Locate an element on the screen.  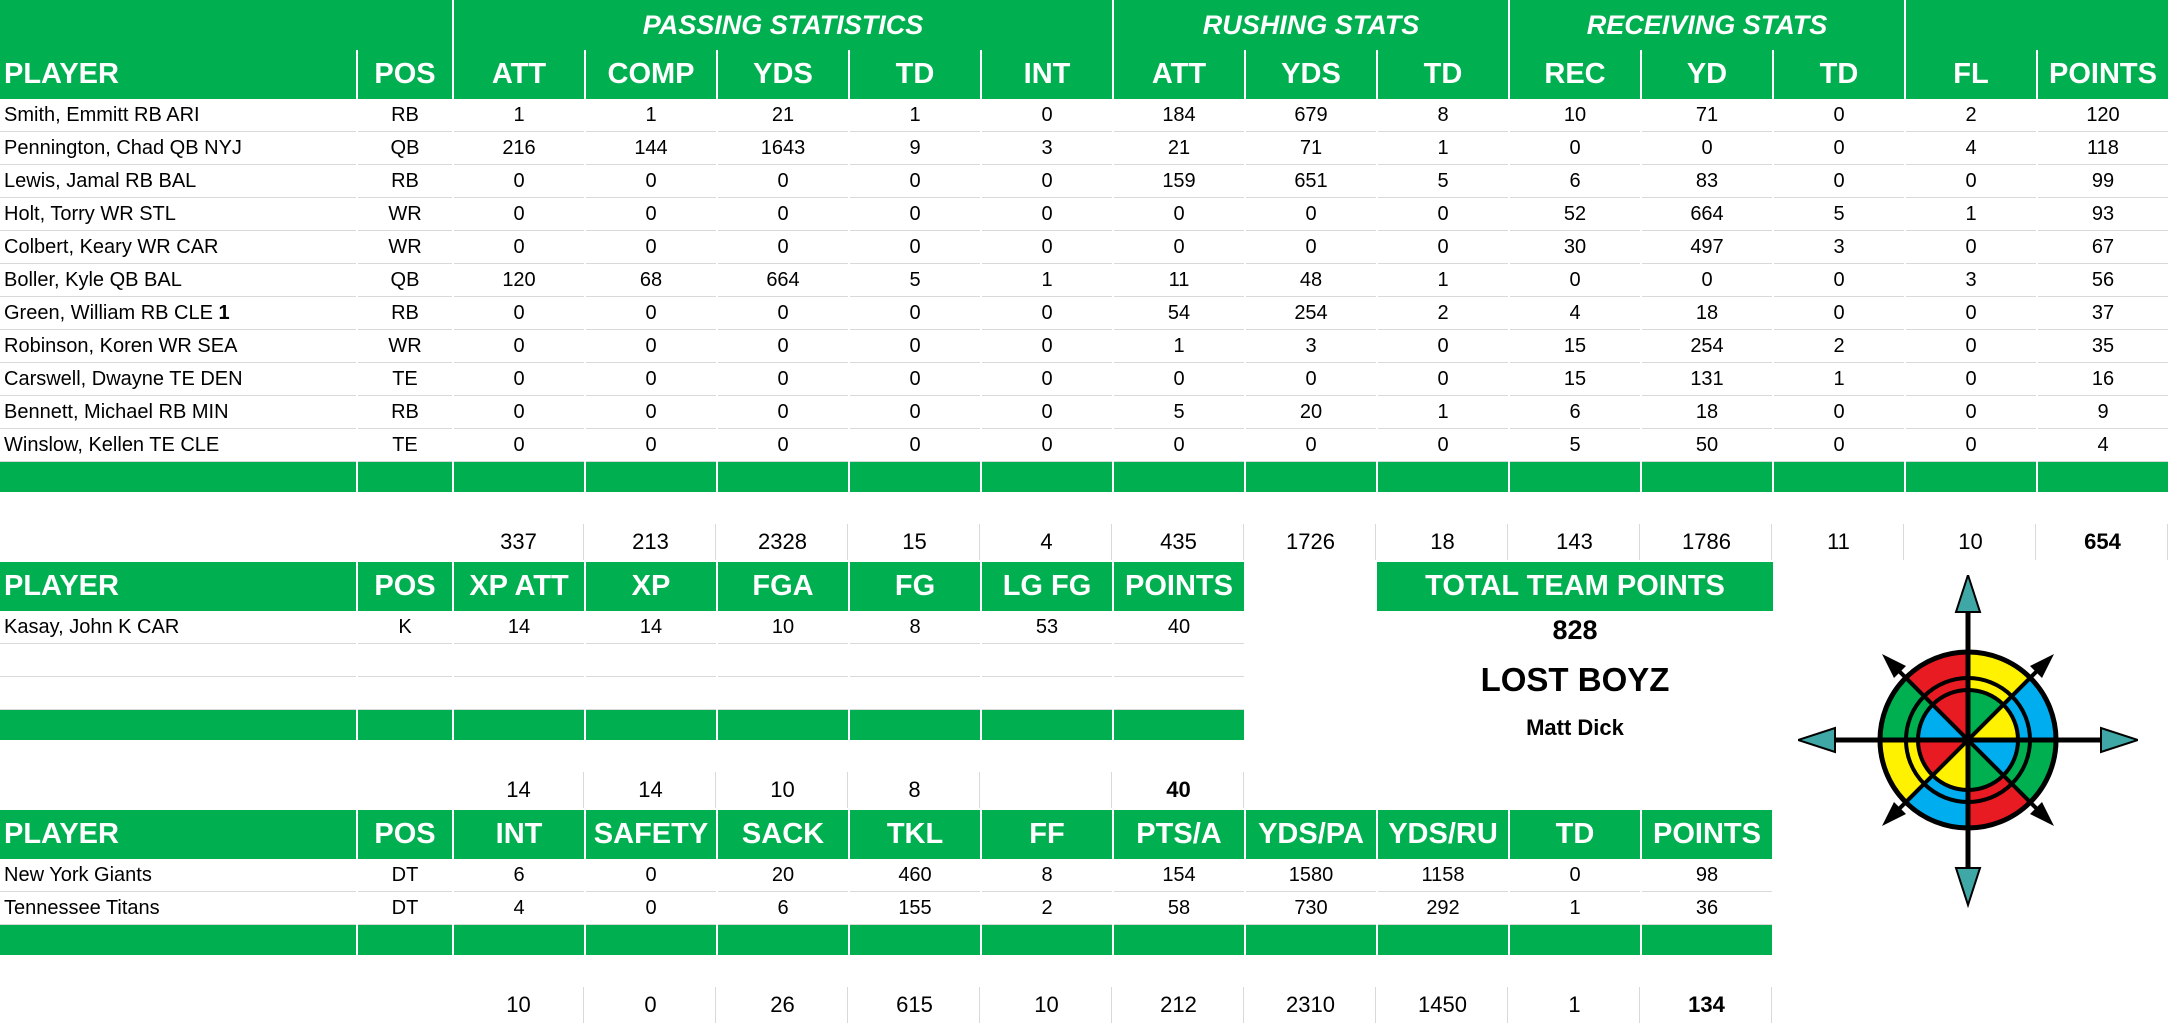
total-cell: 1786 is located at coordinates (1707, 542).